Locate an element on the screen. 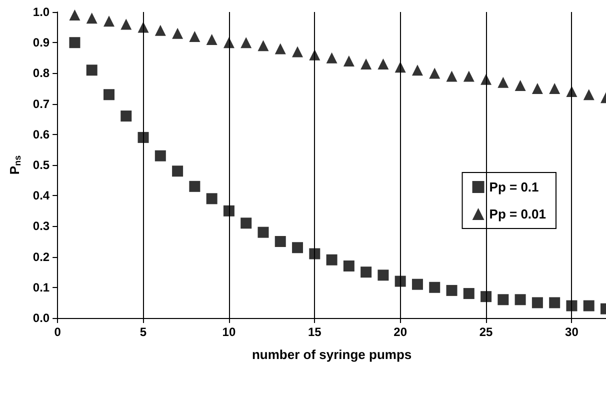 Image resolution: width=606 pixels, height=401 pixels. x-axis-title: number of syringe pumps is located at coordinates (332, 354).